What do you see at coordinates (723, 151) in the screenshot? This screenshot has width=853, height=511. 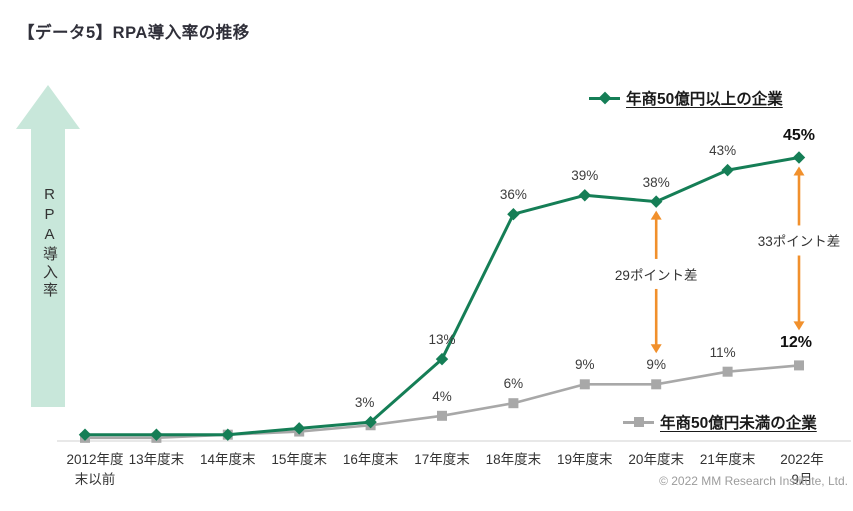 I see `data-label: 43%` at bounding box center [723, 151].